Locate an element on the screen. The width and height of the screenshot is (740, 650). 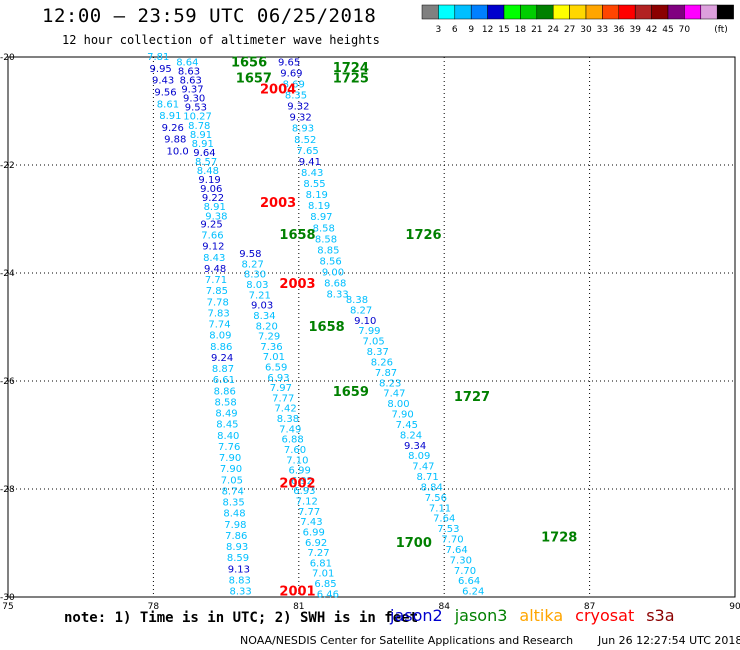
wave-height-point: 8.74 is located at coordinates (233, 491).